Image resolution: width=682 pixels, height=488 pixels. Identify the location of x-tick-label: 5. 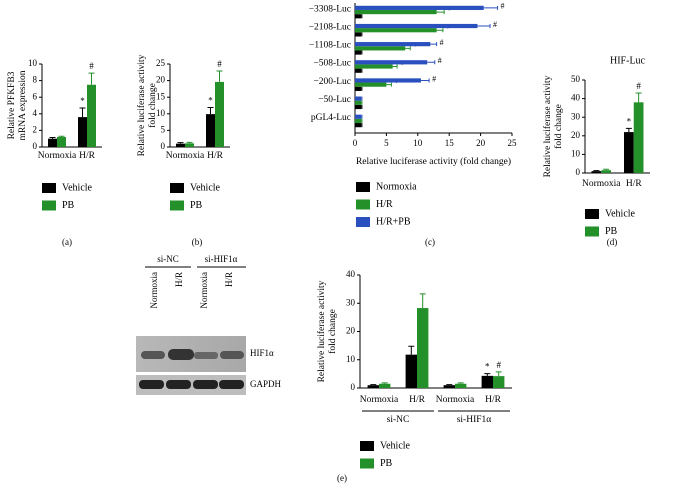
(386, 143).